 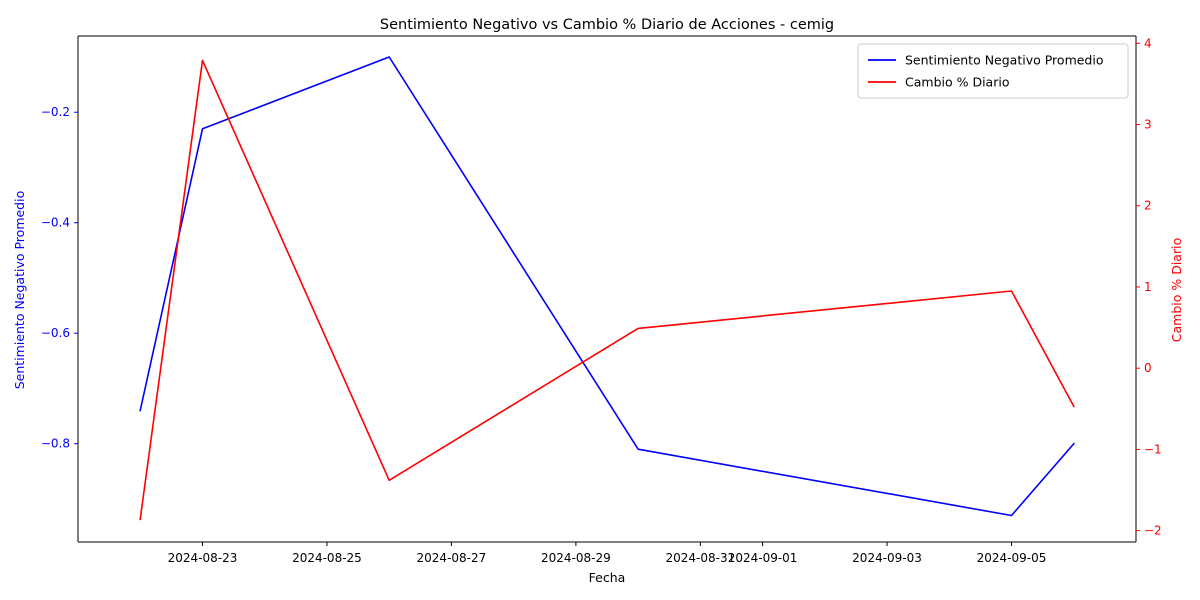 I want to click on right-y-tick-label: 1, so click(x=1148, y=287).